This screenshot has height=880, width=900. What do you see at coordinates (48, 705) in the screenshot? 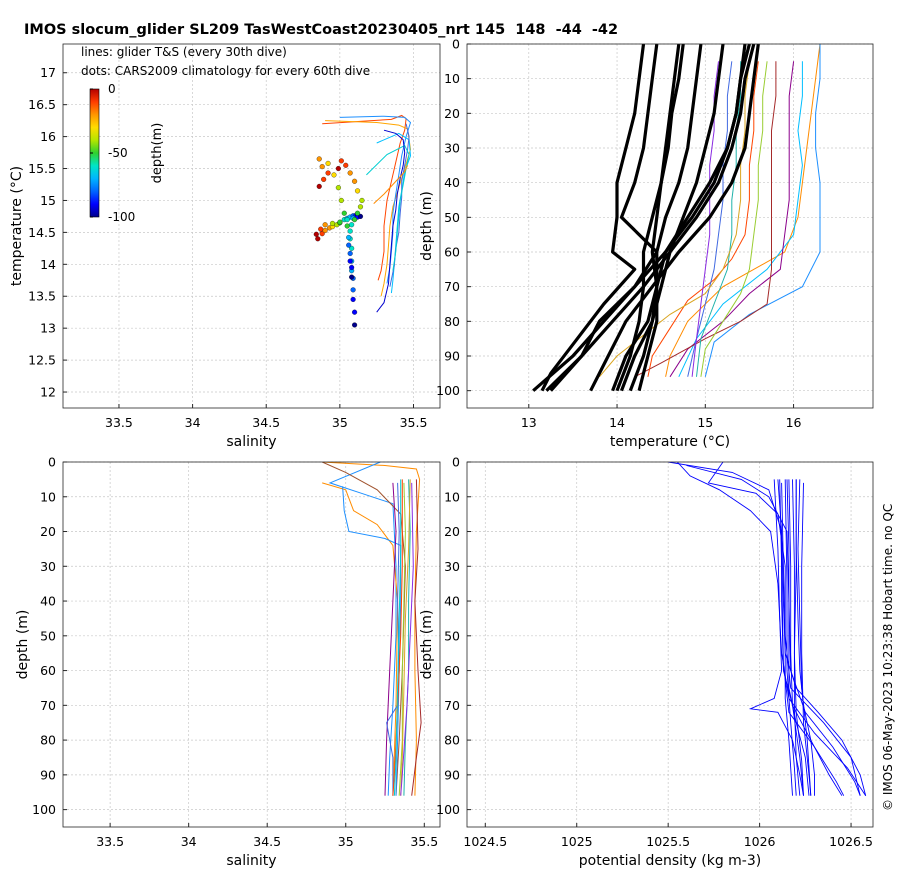
I see `y-tick-label: 70` at bounding box center [48, 705].